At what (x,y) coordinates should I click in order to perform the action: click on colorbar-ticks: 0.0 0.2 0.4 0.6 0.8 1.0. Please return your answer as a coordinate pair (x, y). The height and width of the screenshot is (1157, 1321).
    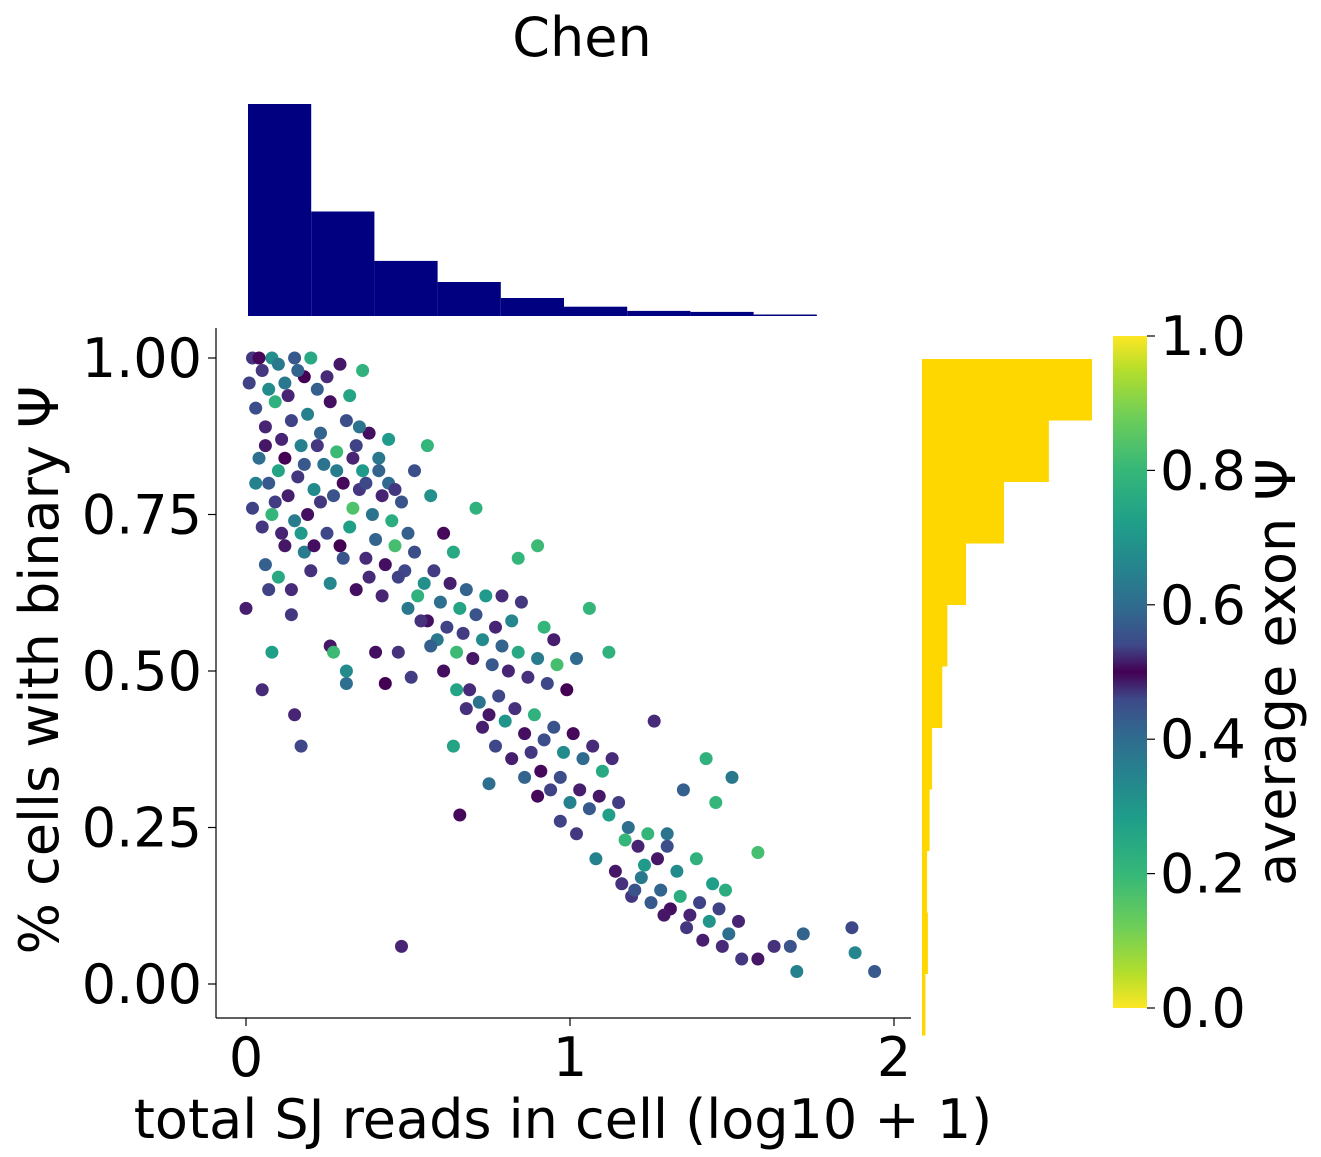
    Looking at the image, I should click on (1196, 672).